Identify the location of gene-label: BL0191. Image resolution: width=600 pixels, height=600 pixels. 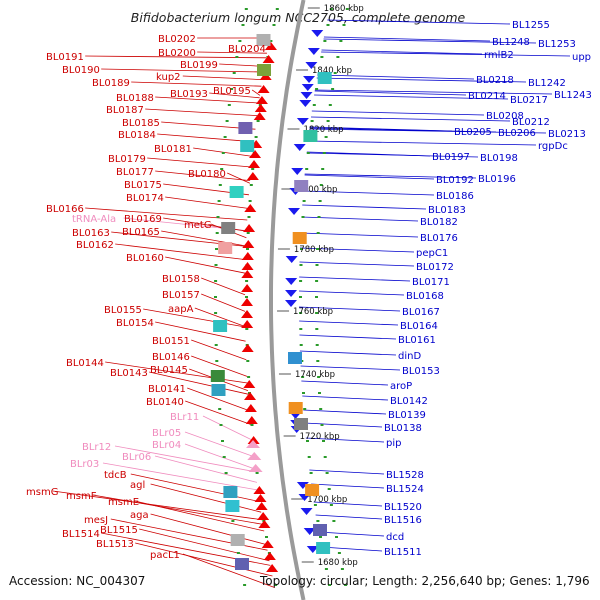
(65, 57).